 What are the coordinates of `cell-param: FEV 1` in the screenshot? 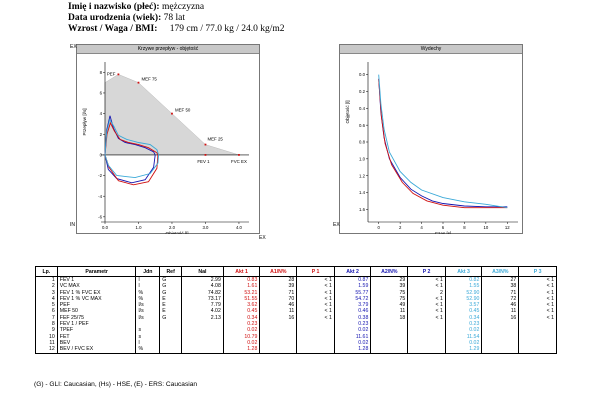 It's located at (96, 280).